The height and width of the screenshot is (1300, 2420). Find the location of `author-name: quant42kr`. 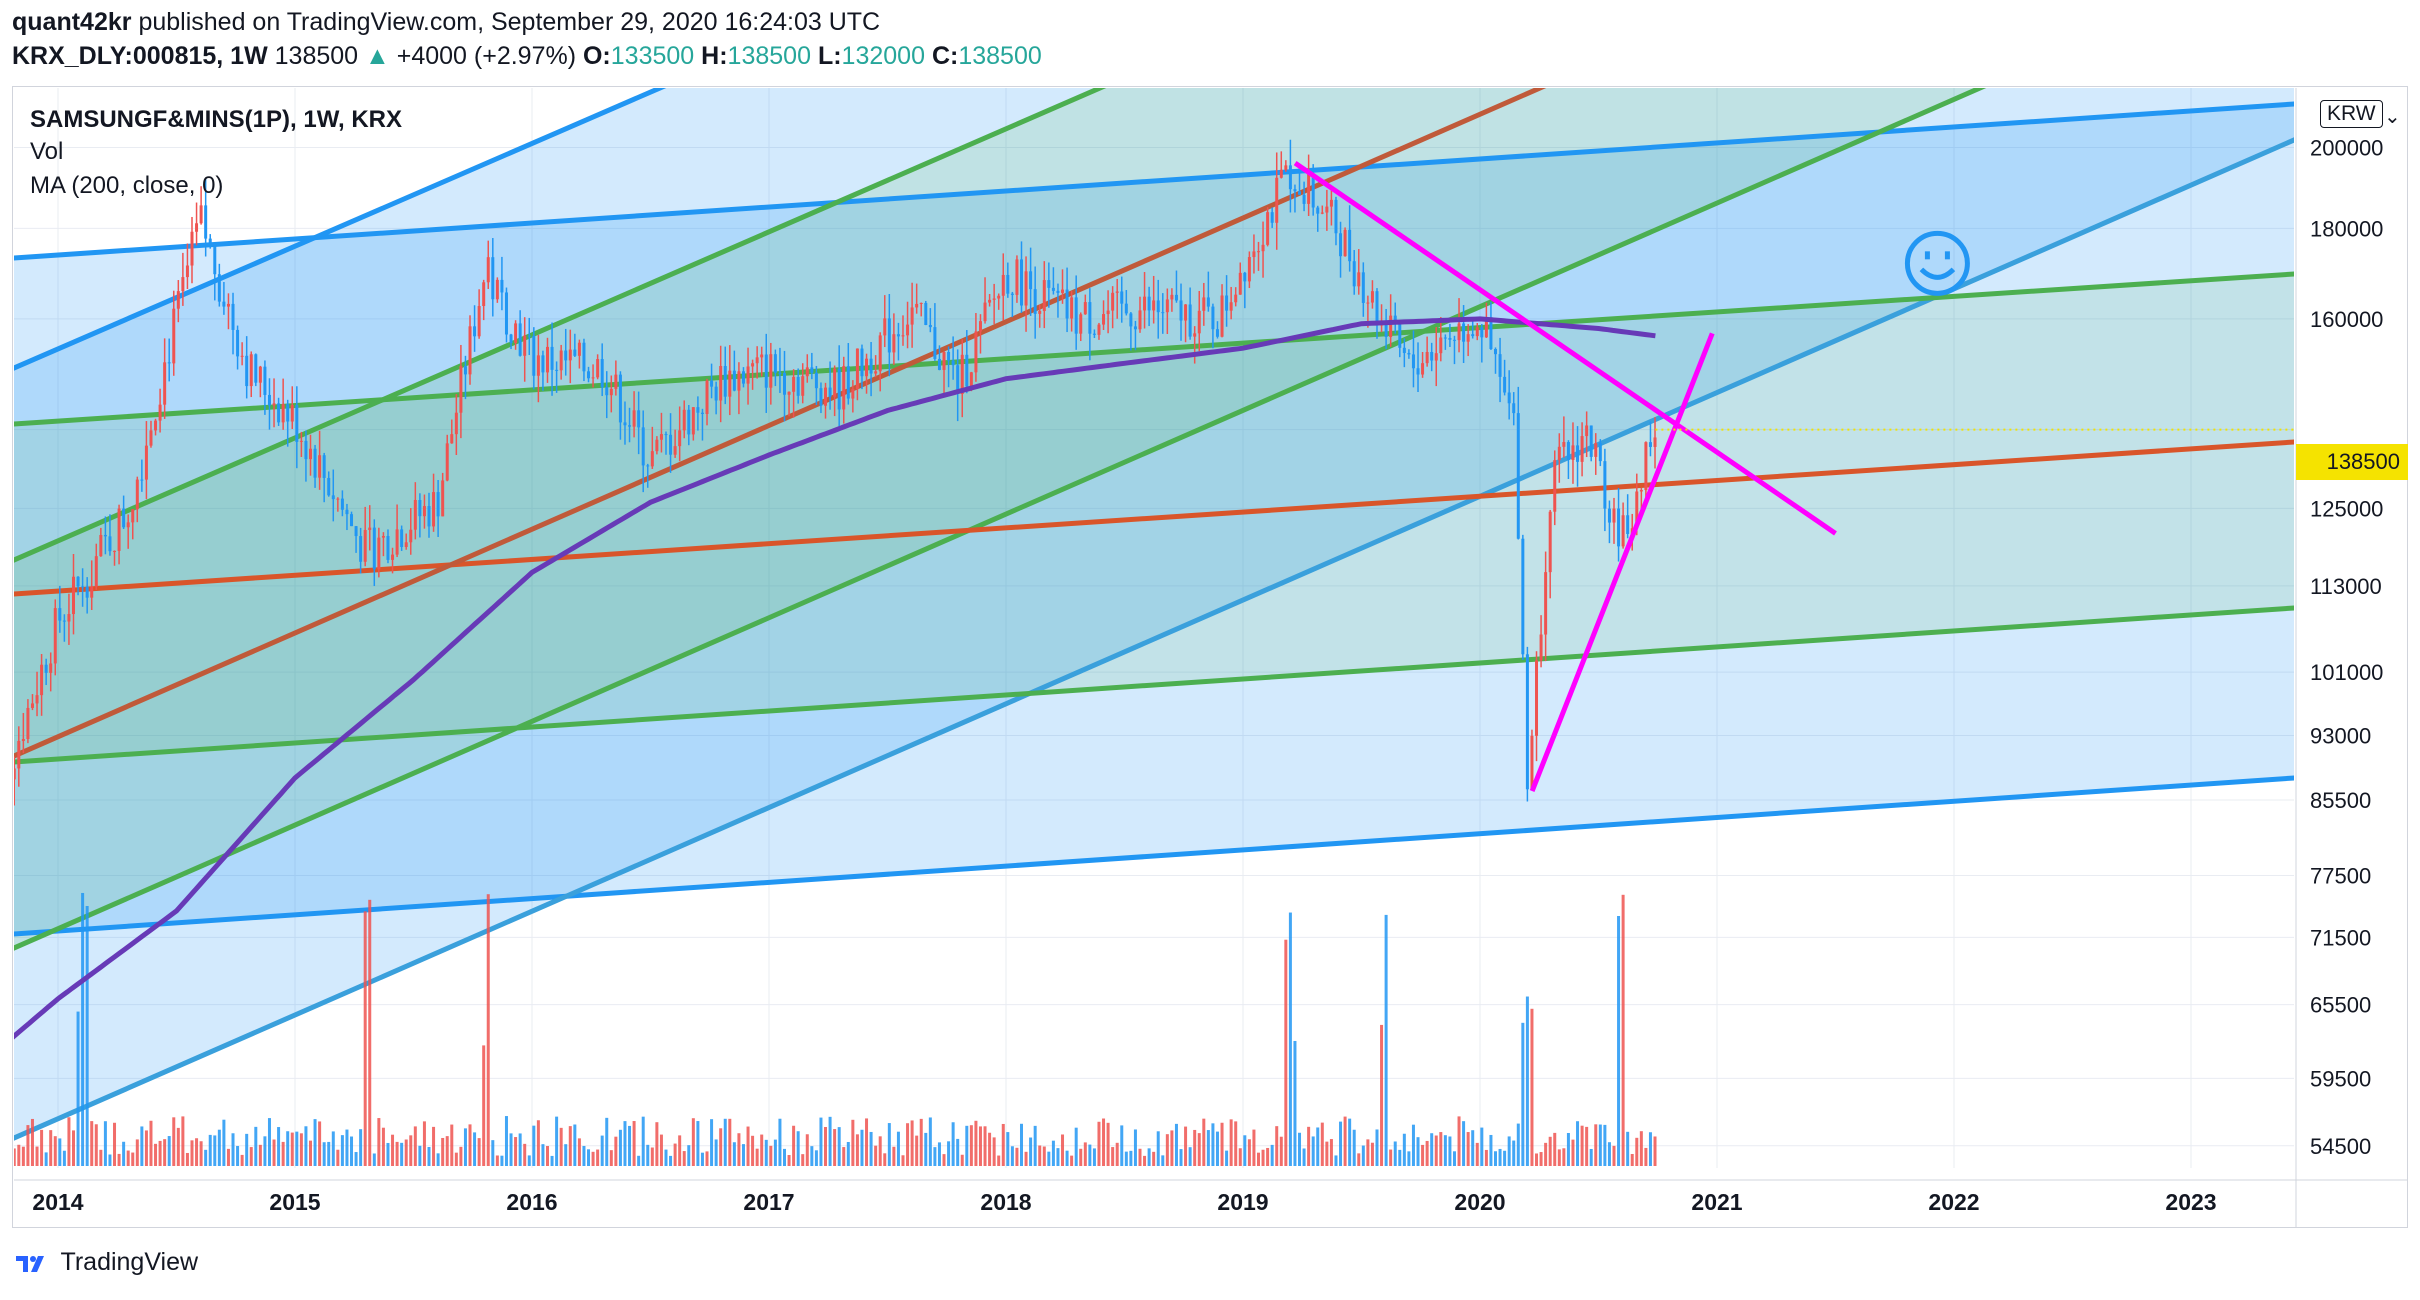

author-name: quant42kr is located at coordinates (72, 22).